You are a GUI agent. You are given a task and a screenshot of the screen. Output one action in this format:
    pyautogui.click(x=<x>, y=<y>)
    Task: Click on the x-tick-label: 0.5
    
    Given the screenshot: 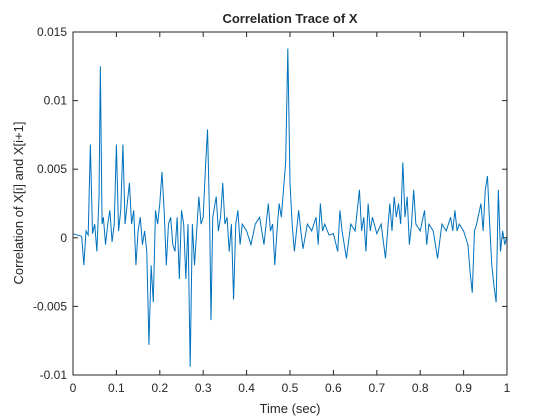 What is the action you would take?
    pyautogui.click(x=290, y=388)
    